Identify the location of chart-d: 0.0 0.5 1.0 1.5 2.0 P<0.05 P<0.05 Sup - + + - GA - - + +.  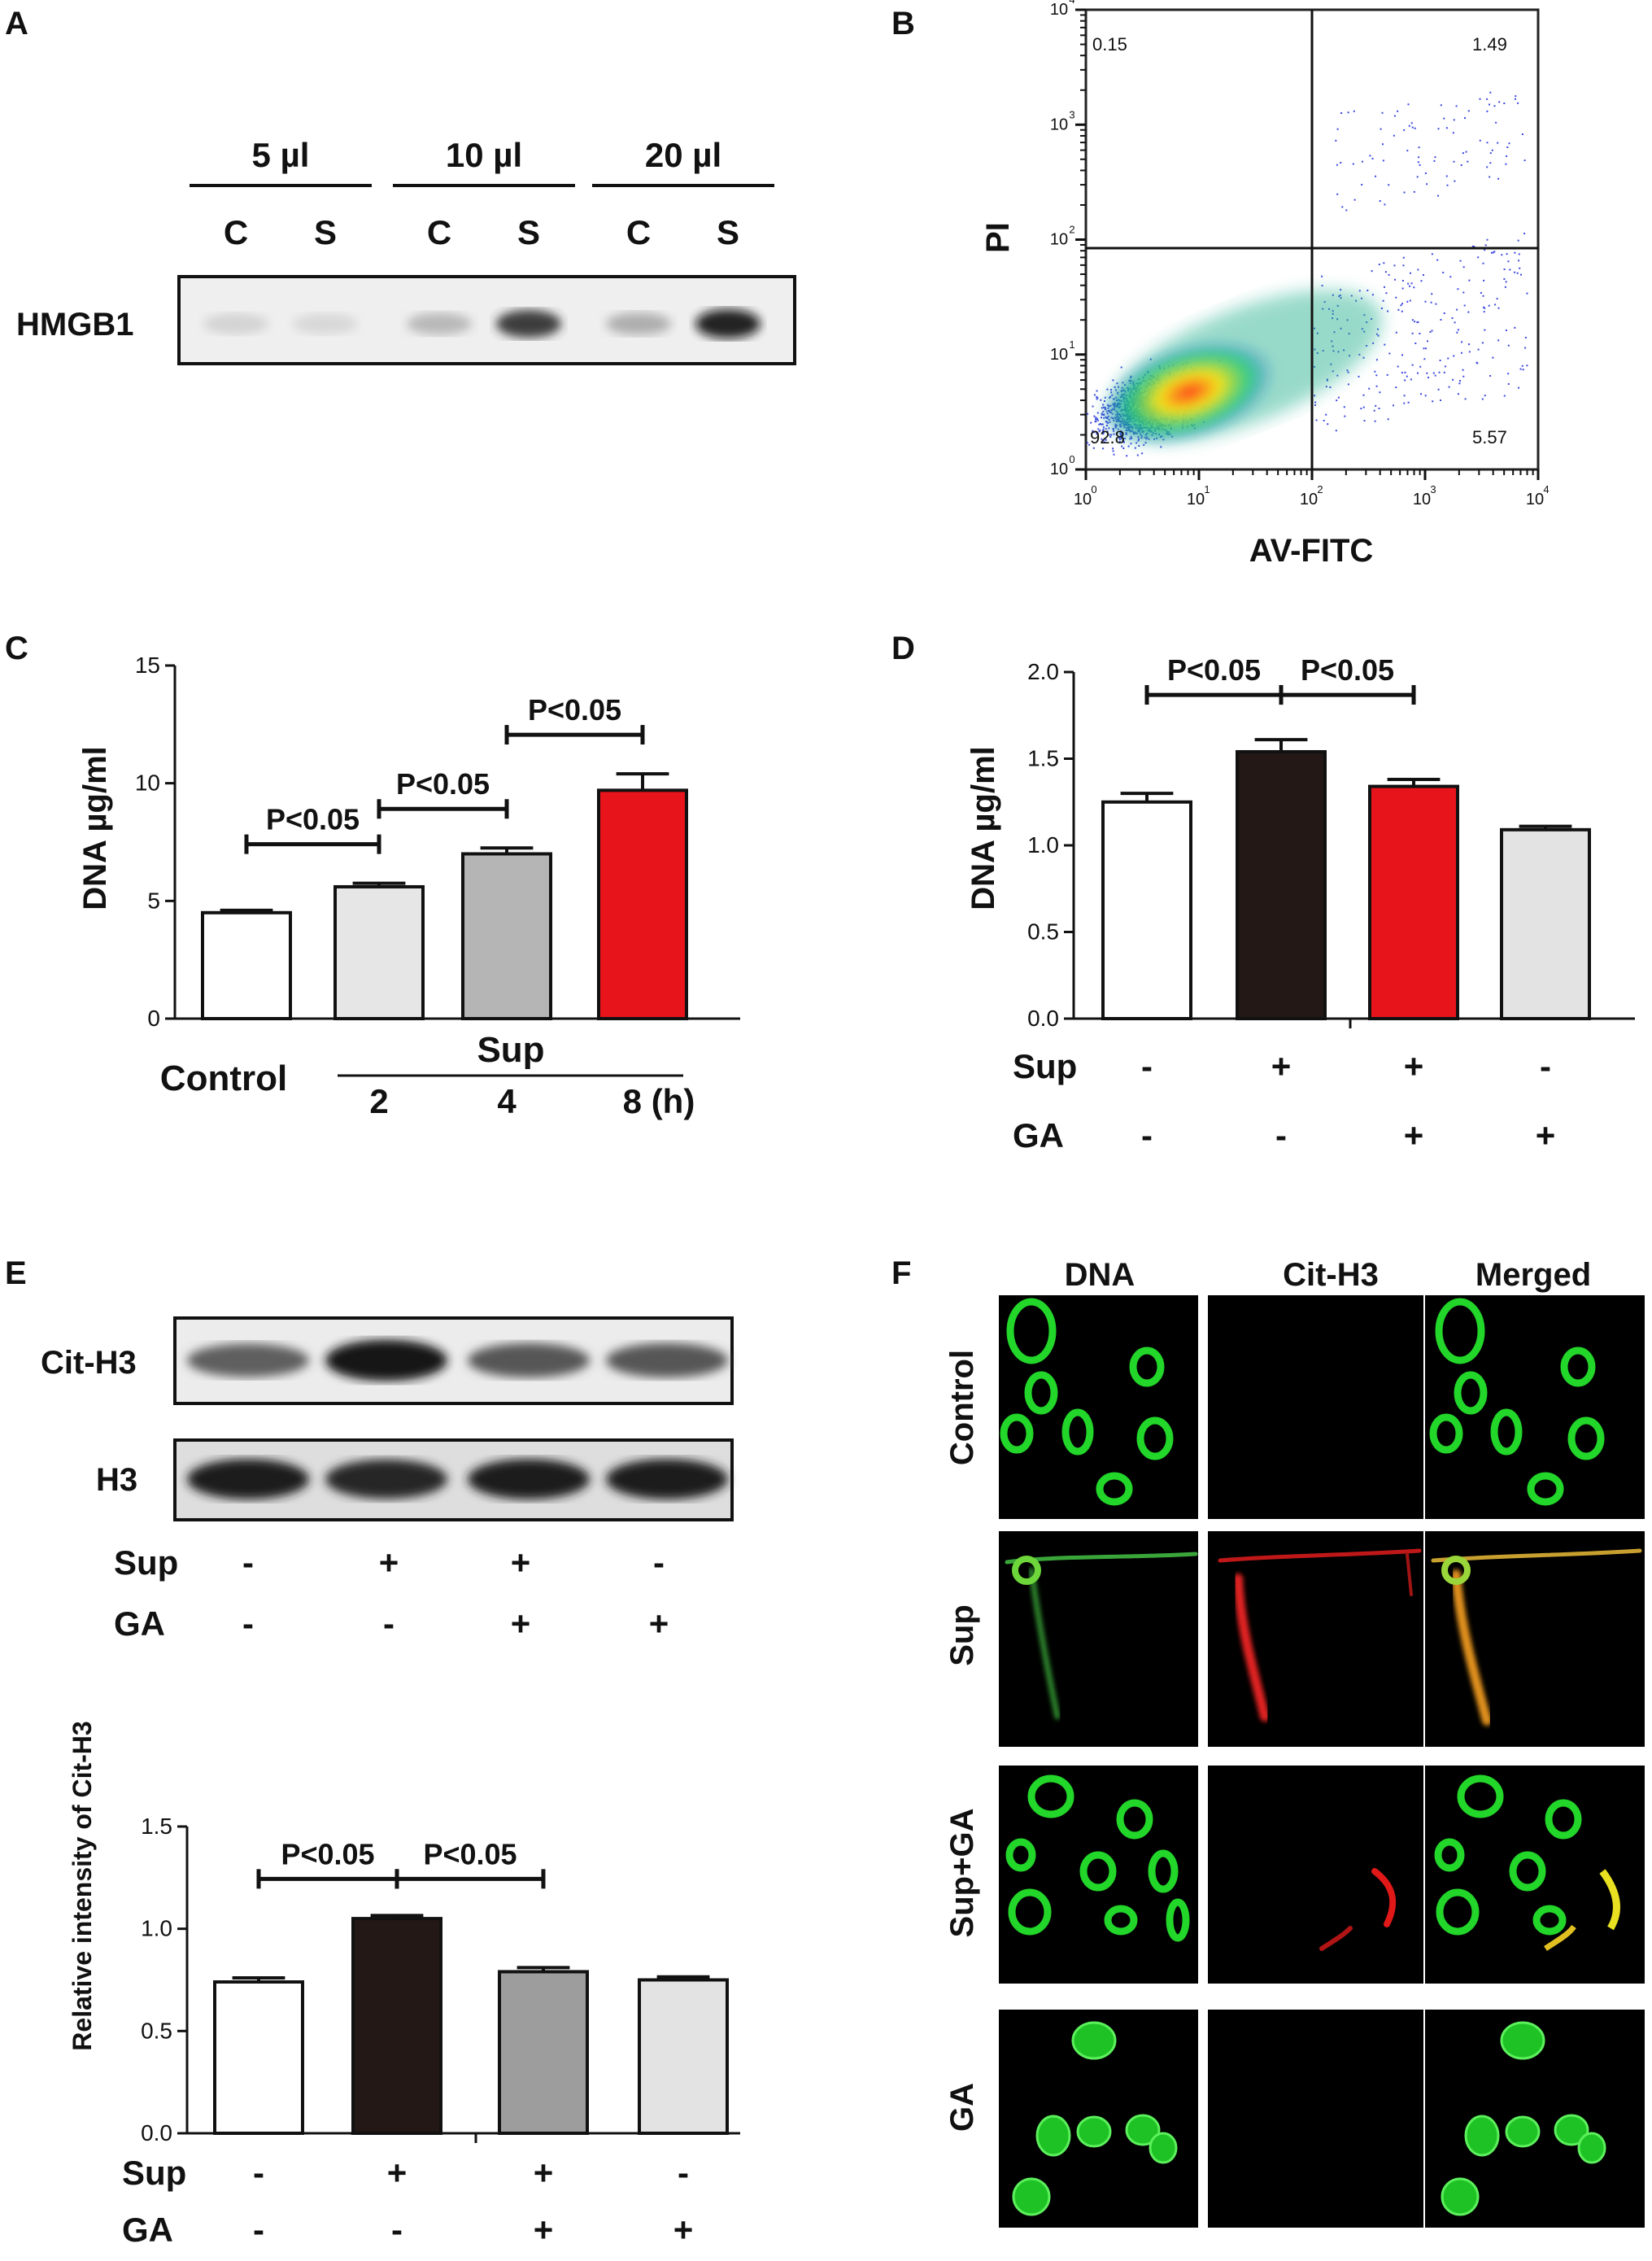
(1324, 904).